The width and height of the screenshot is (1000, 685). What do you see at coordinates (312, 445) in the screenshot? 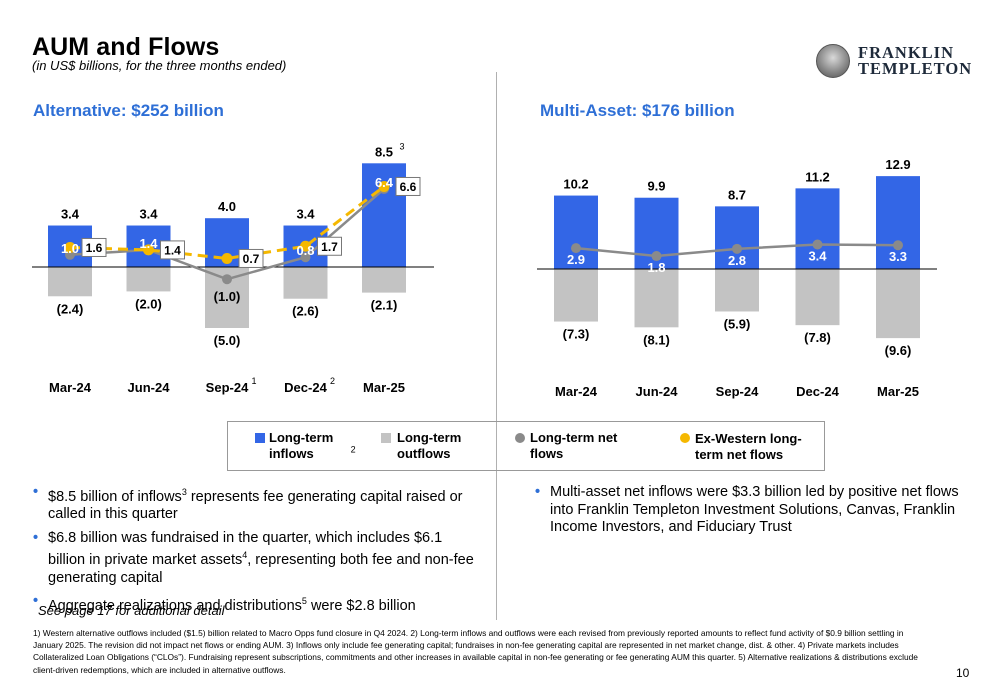
I see `legend-inflows-label: Long-term inflows 2` at bounding box center [312, 445].